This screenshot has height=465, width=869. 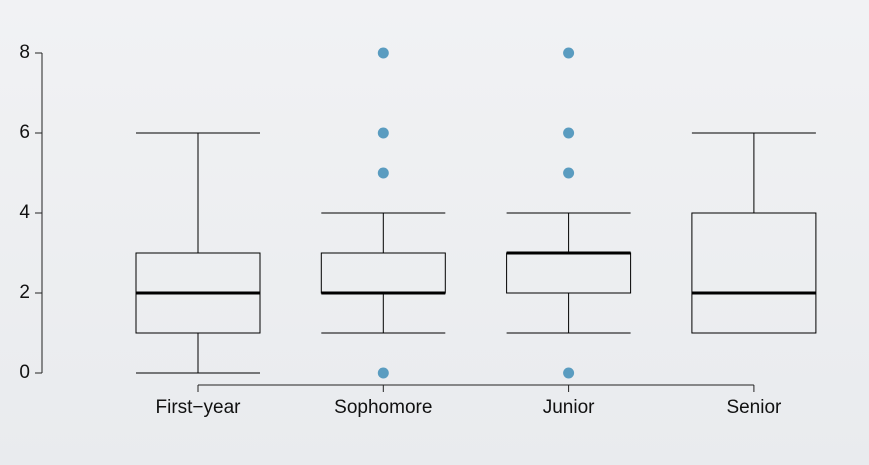 I want to click on y-tick-label: 6, so click(x=24, y=132).